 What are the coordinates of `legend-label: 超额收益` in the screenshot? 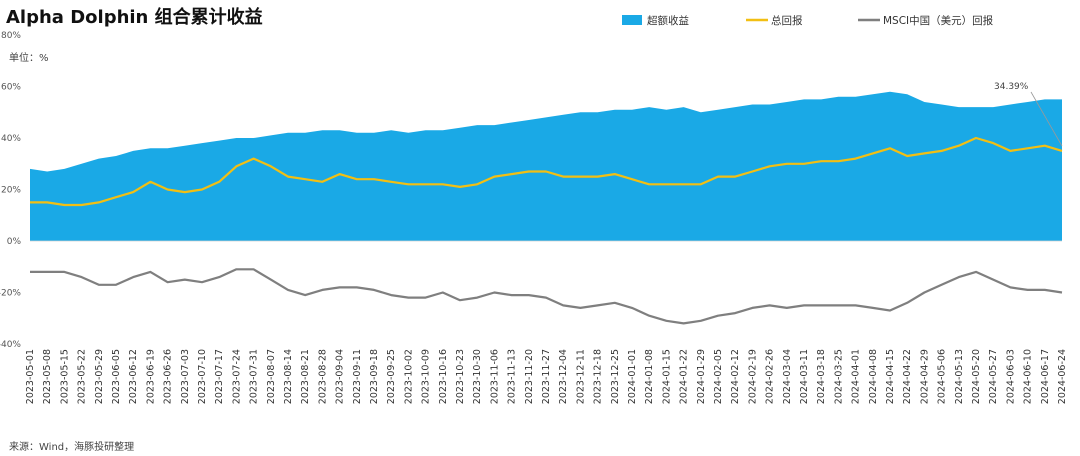 It's located at (668, 20).